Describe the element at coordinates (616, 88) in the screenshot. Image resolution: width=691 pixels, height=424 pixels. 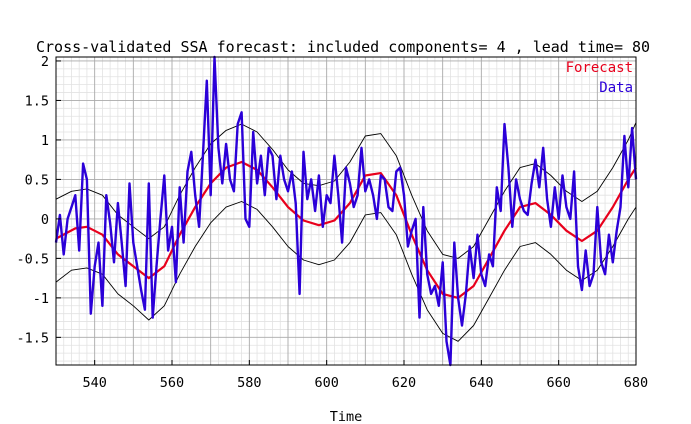
I see `legend-data: Data` at that location.